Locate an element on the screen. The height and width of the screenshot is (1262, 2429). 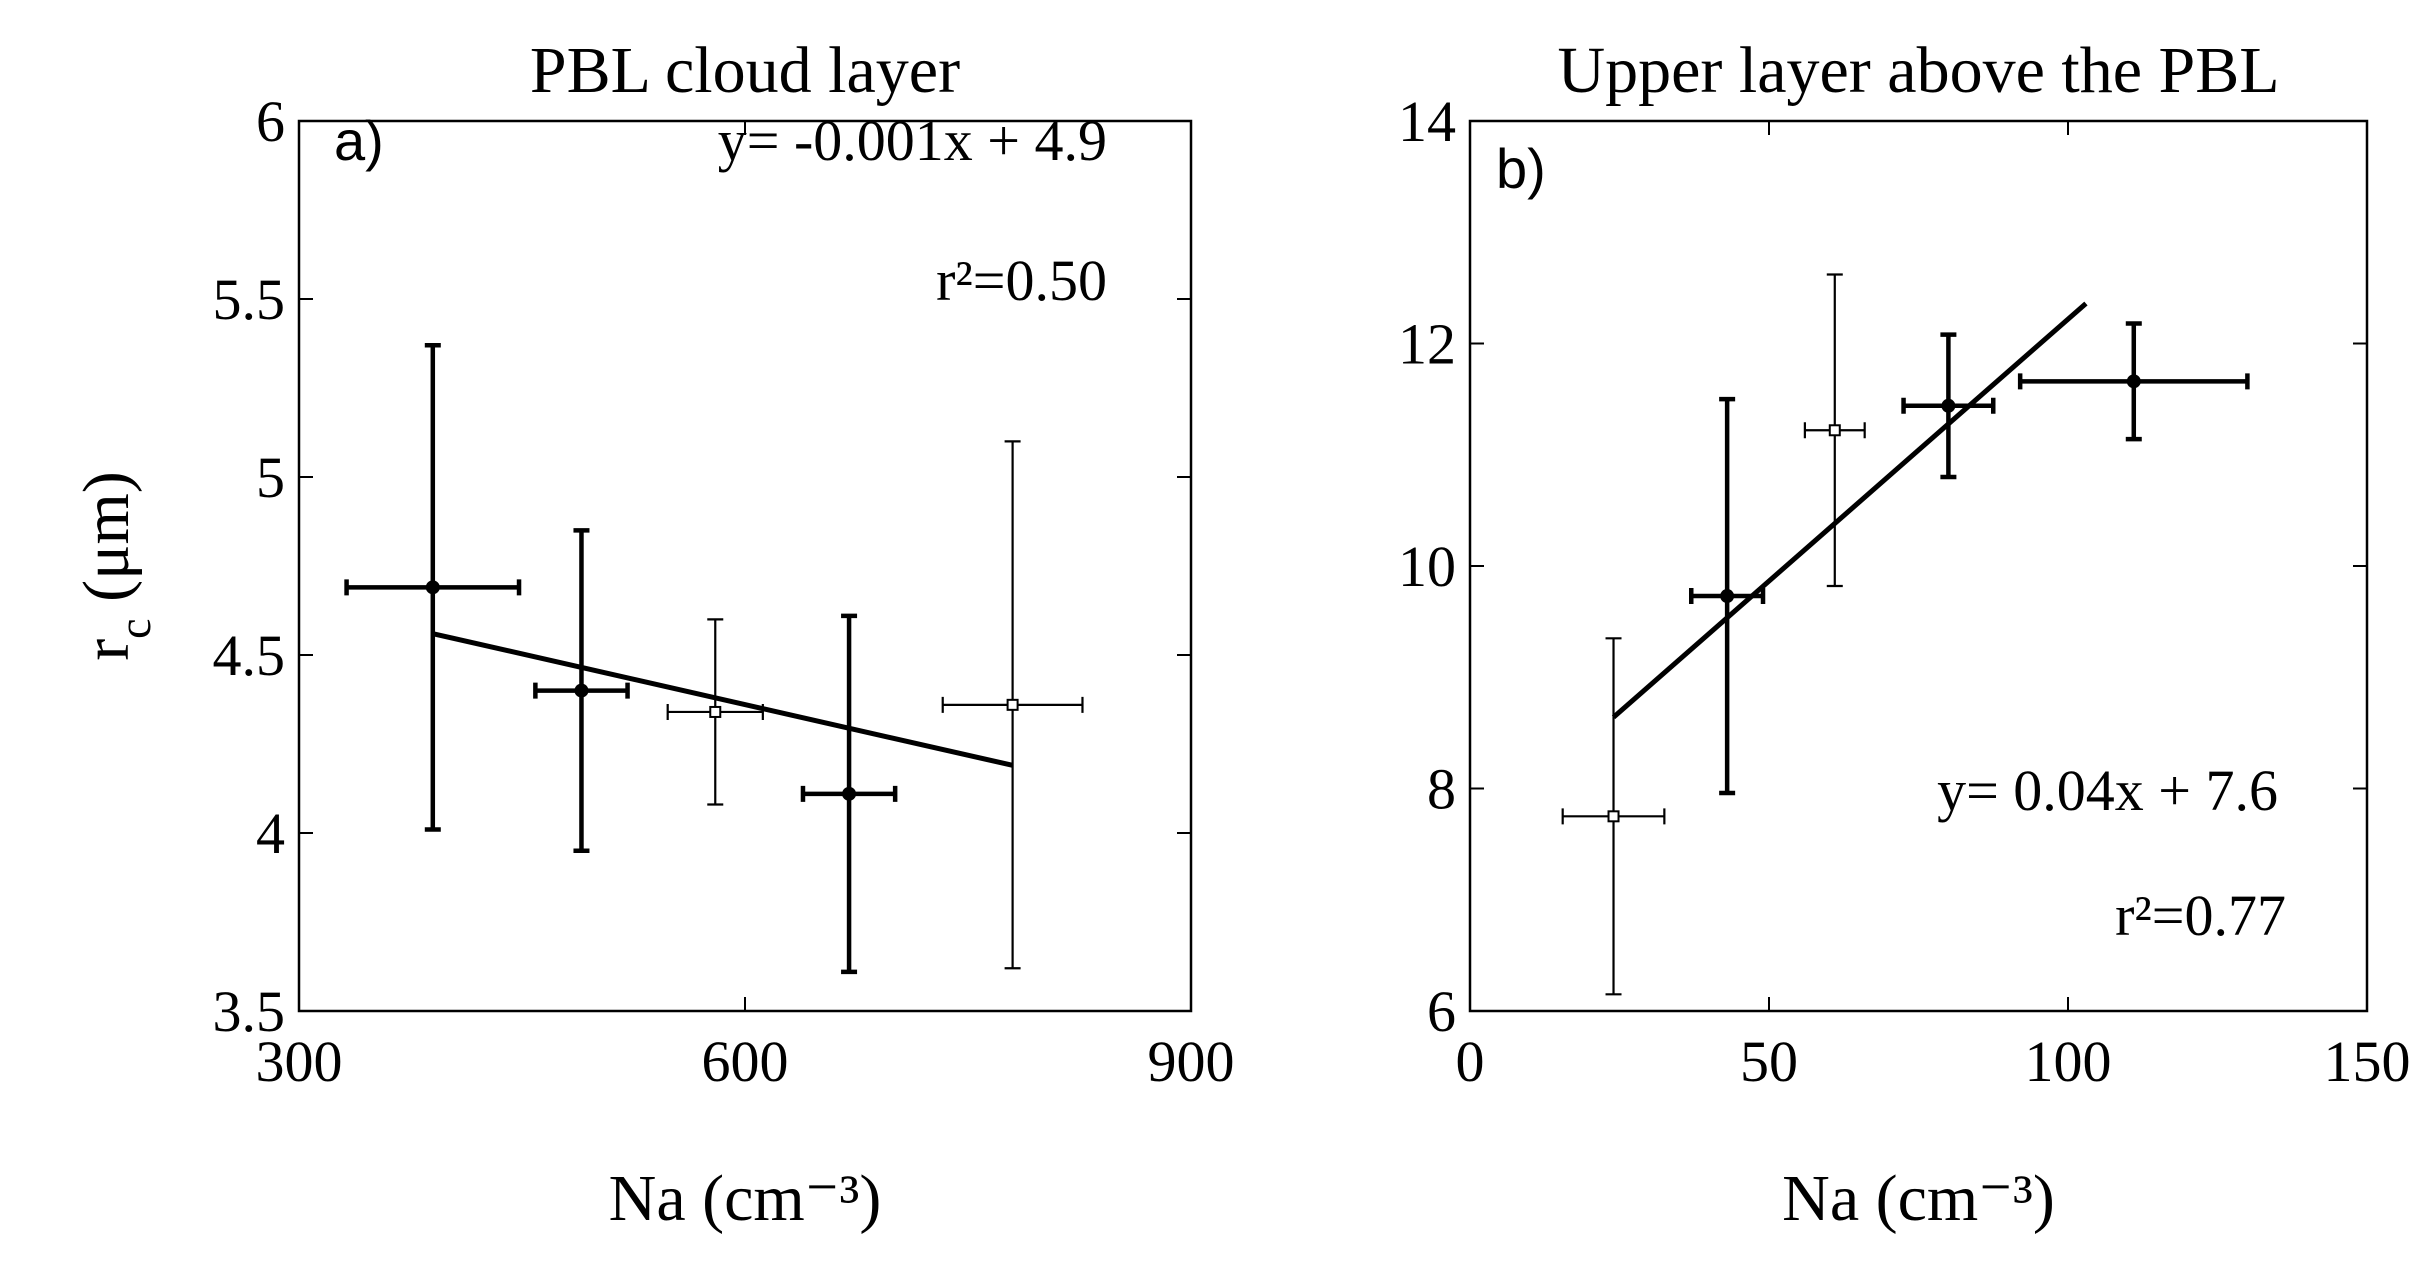
y-axis-label: rc (μm) is located at coordinates (115, 566).